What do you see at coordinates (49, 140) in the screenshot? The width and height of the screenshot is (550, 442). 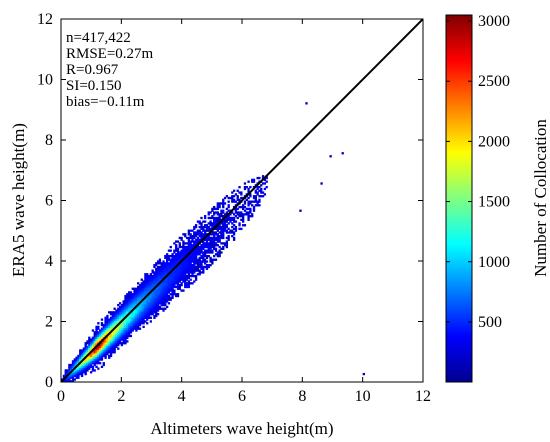 I see `y-tick-label: 8` at bounding box center [49, 140].